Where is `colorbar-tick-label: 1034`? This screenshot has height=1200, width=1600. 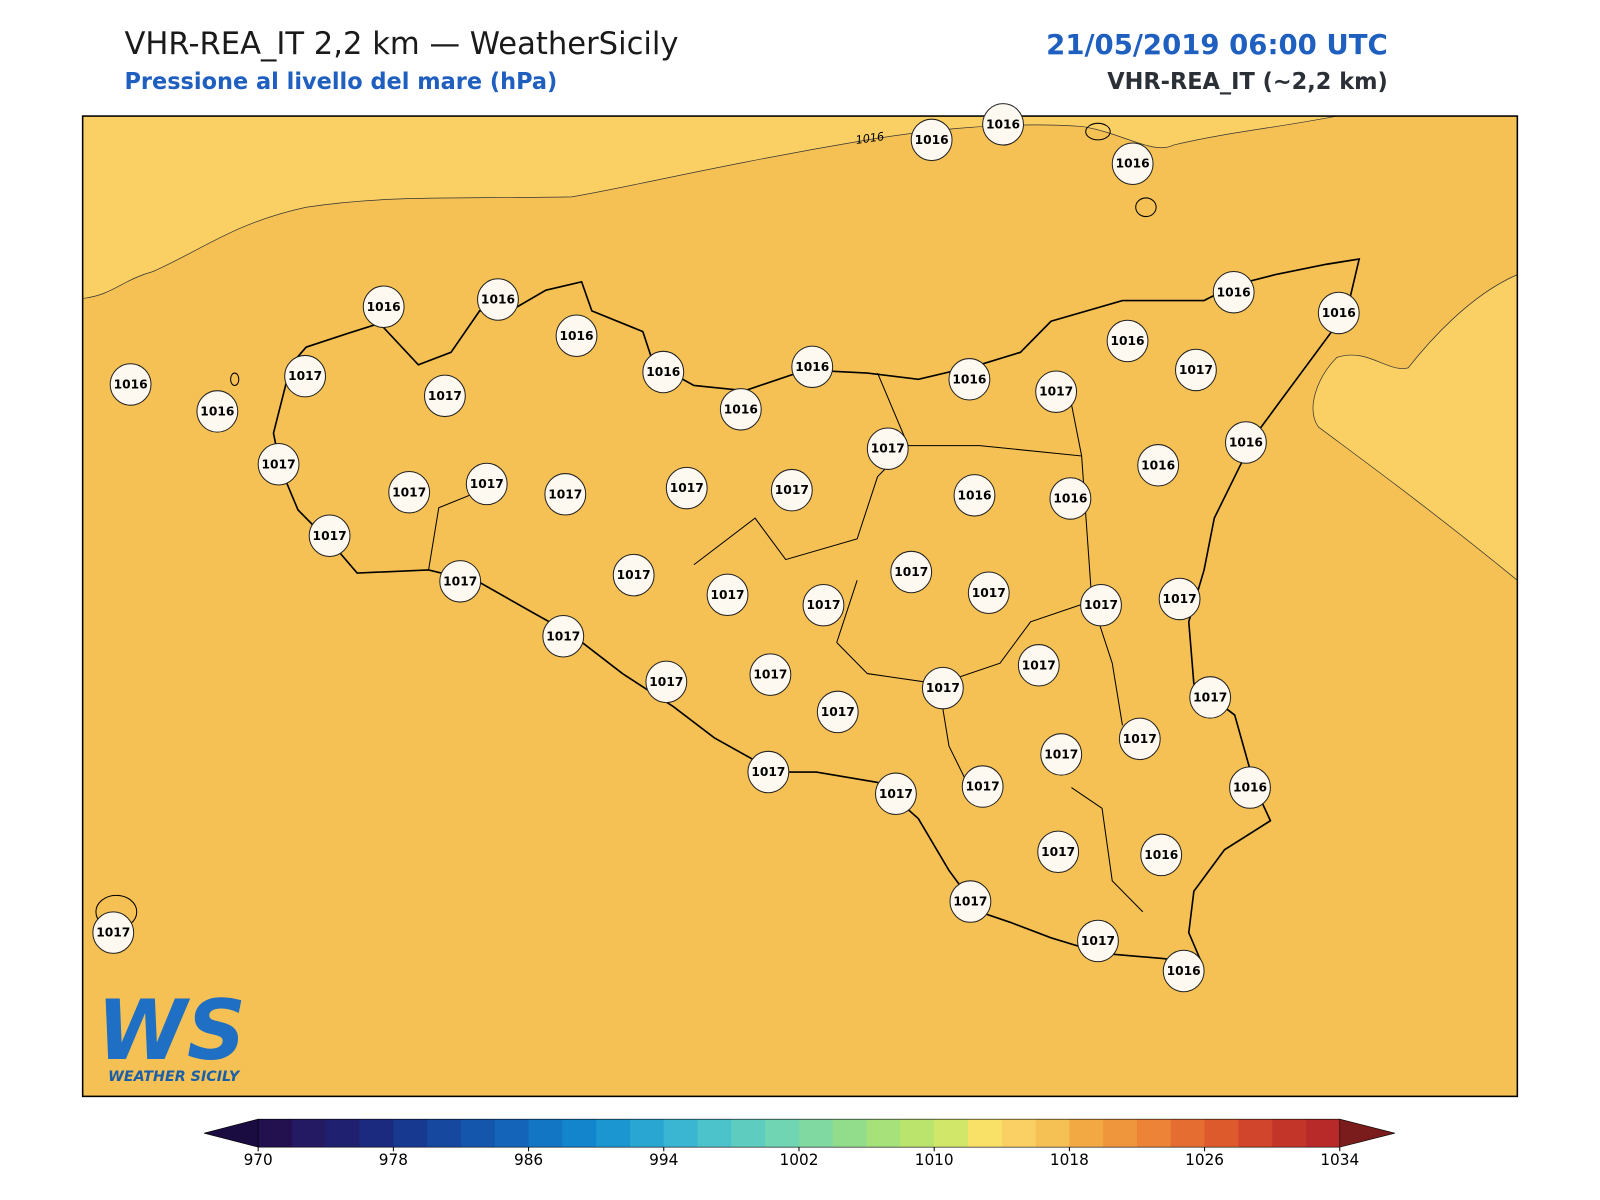 colorbar-tick-label: 1034 is located at coordinates (1339, 1160).